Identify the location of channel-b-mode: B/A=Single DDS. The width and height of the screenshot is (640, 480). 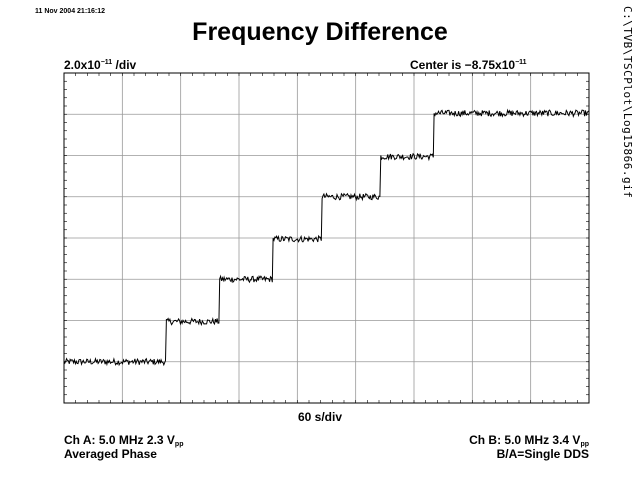
(542, 454).